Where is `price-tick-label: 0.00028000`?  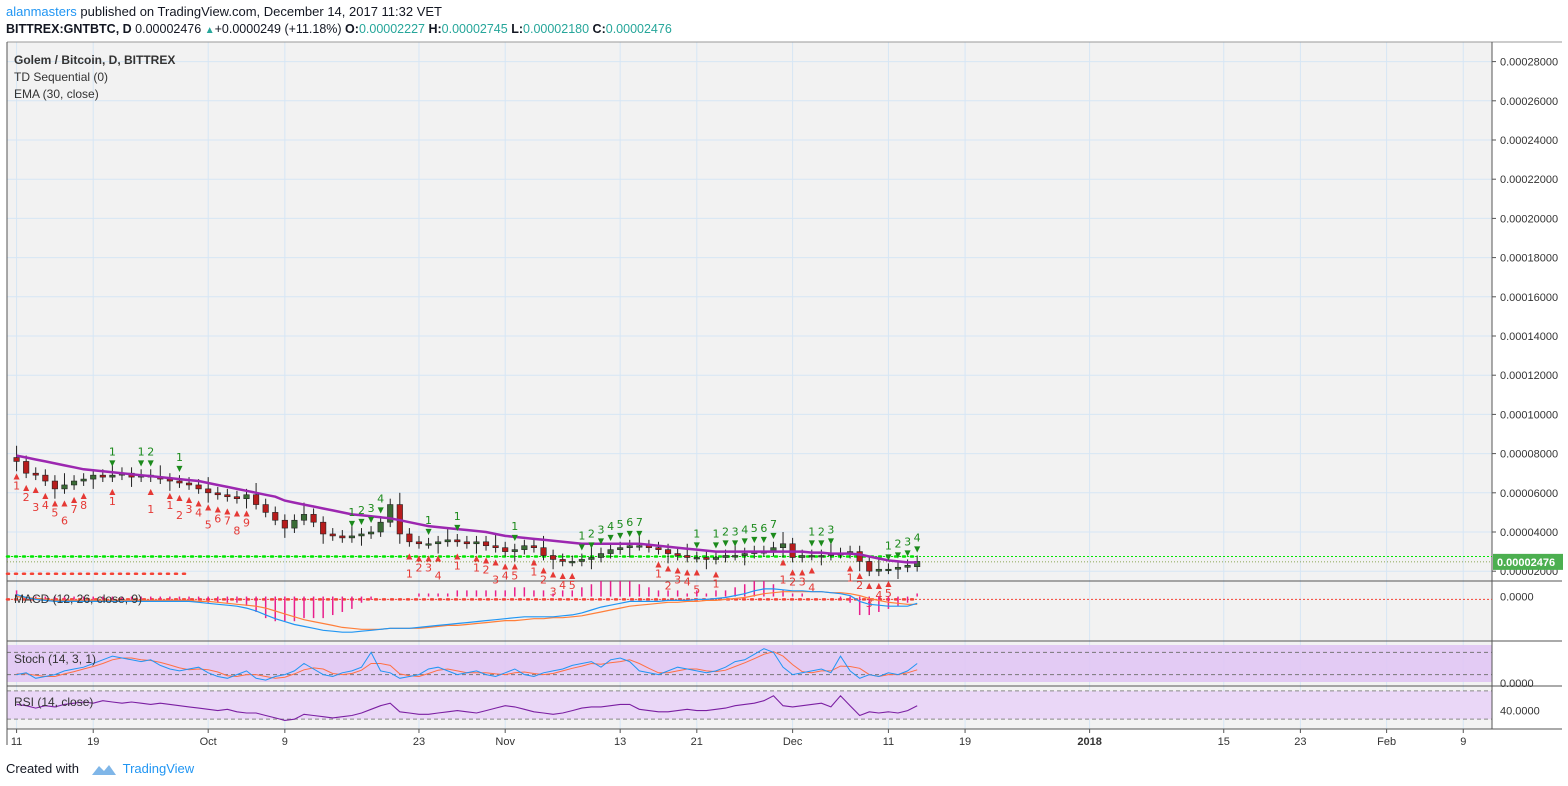
price-tick-label: 0.00028000 is located at coordinates (1529, 63).